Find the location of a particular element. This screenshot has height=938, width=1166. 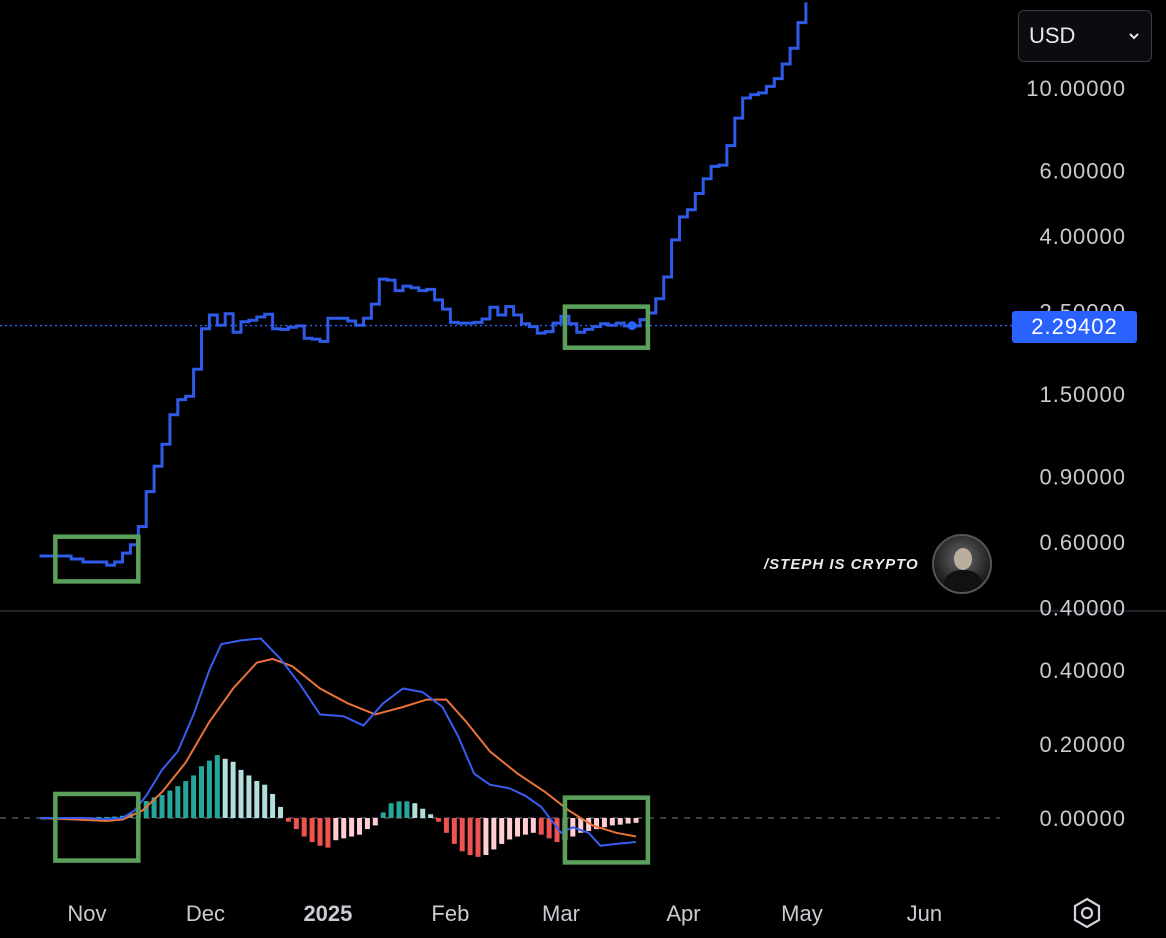

price-axis-label: 0.40000 is located at coordinates (1082, 607).